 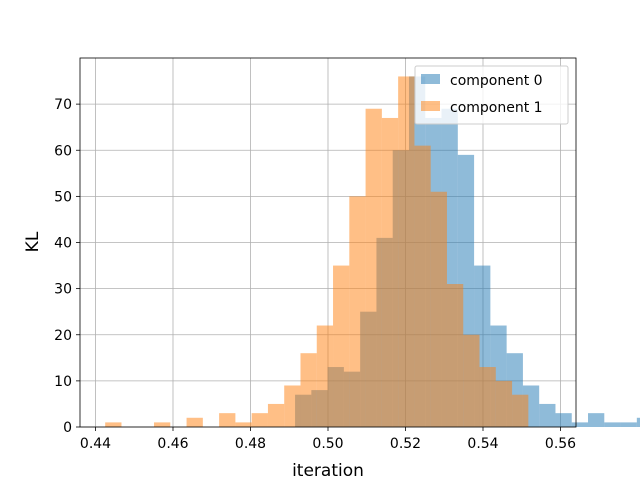 I want to click on x-tick-label: 0.44, so click(x=95, y=444).